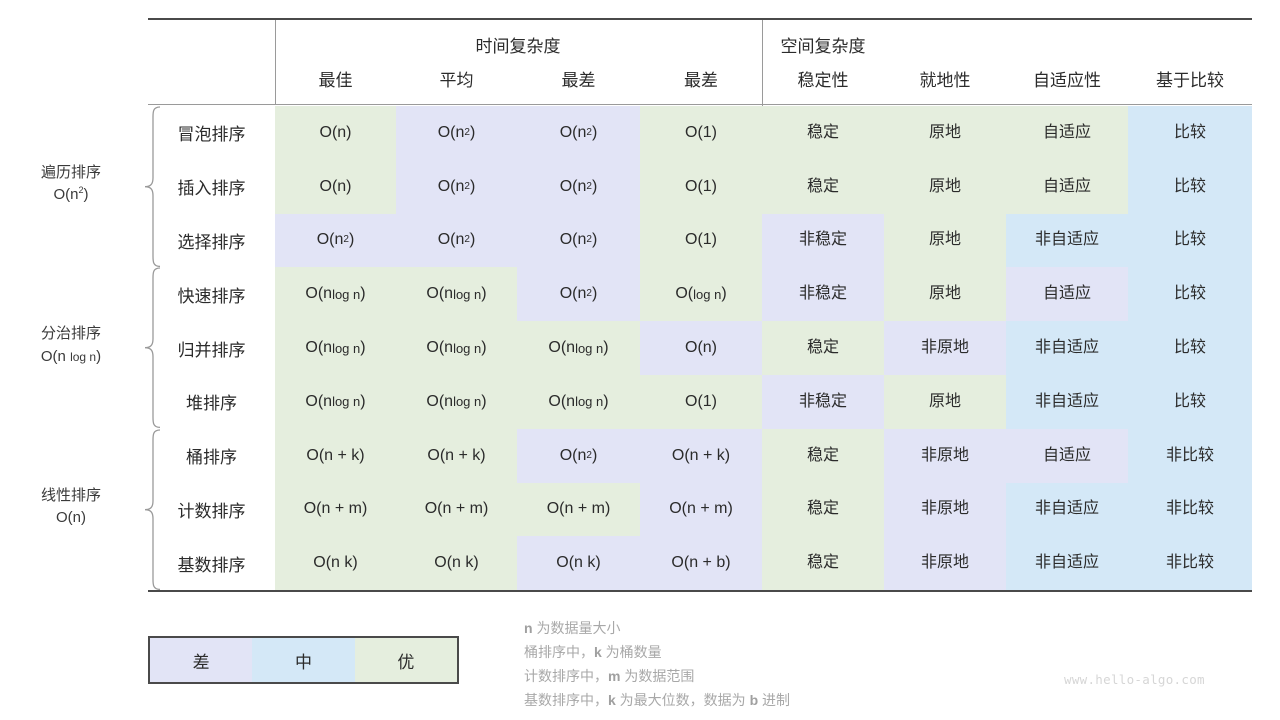 This screenshot has height=720, width=1280. Describe the element at coordinates (275, 62) in the screenshot. I see `header-divider-left` at that location.